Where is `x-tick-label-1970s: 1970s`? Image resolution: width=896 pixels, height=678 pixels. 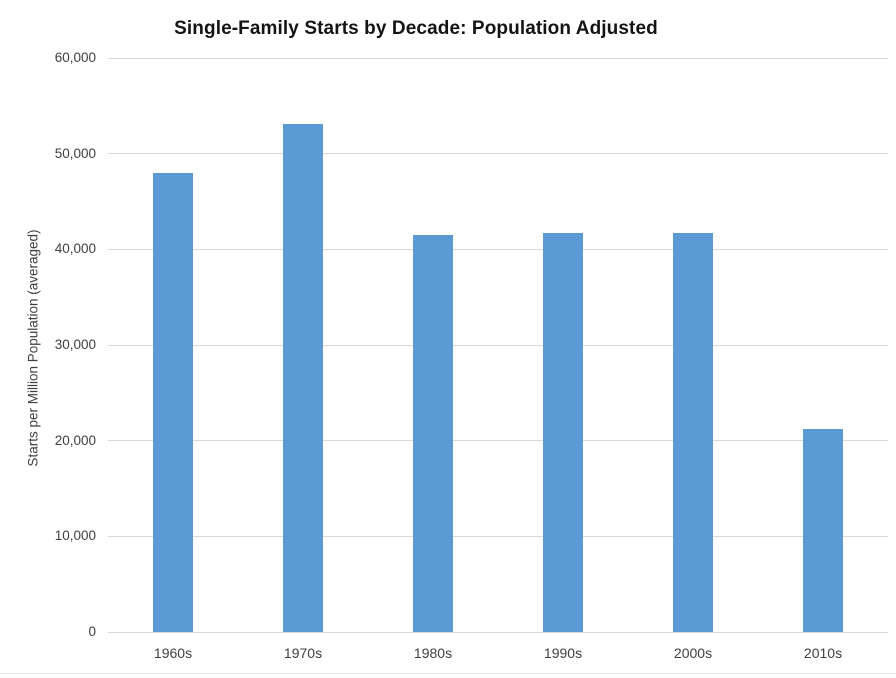 x-tick-label-1970s: 1970s is located at coordinates (303, 653).